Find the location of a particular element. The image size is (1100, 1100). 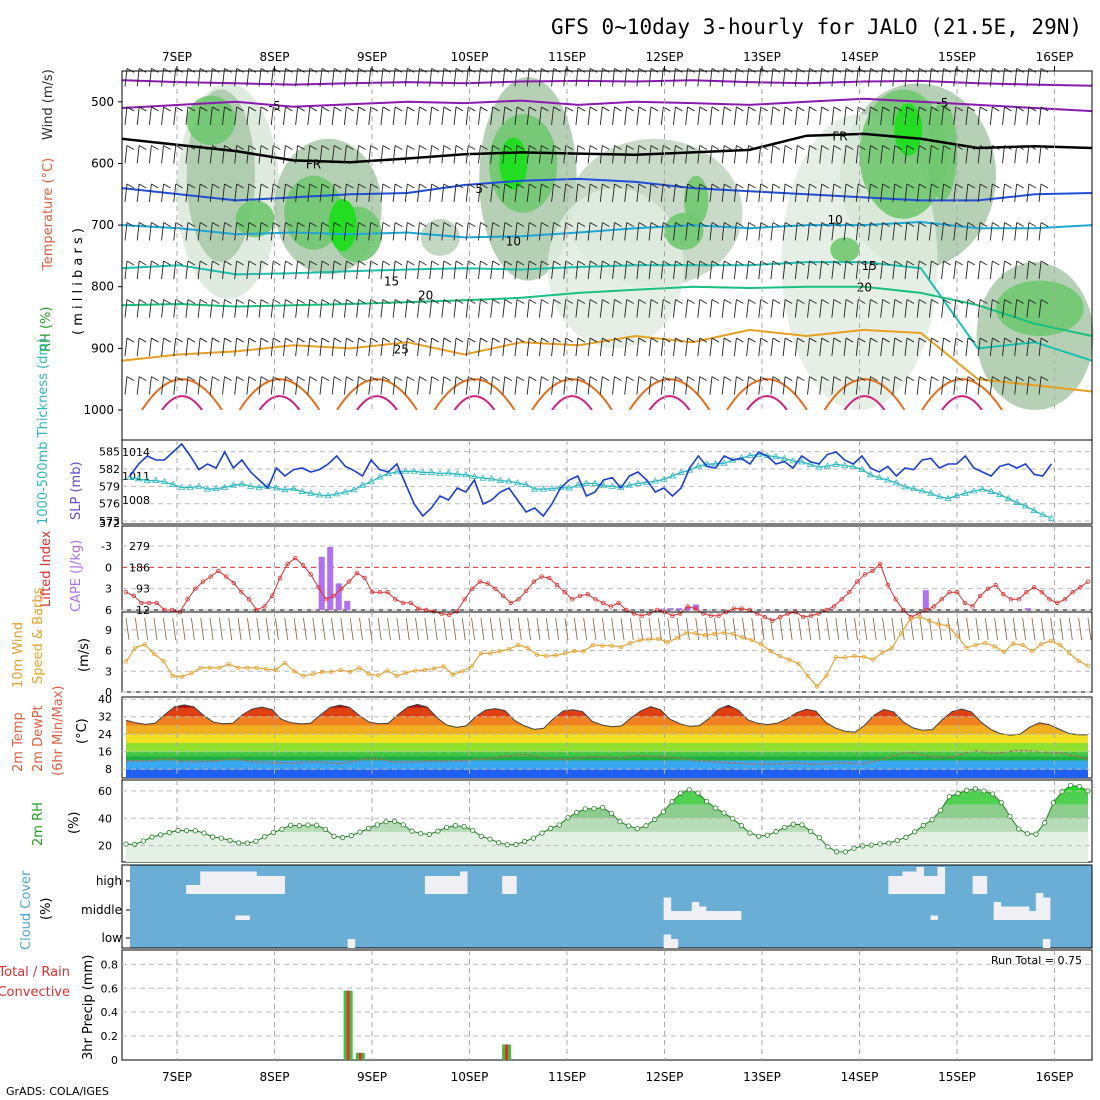

temp-band is located at coordinates (607, 758).